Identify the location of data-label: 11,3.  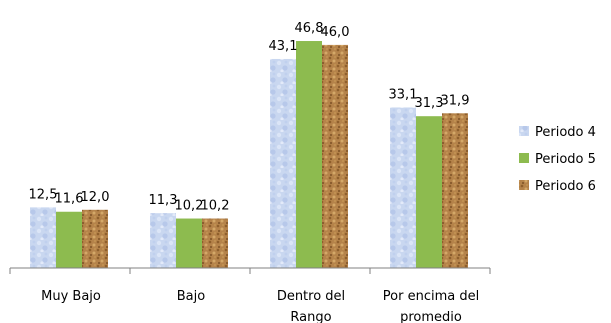
(163, 200).